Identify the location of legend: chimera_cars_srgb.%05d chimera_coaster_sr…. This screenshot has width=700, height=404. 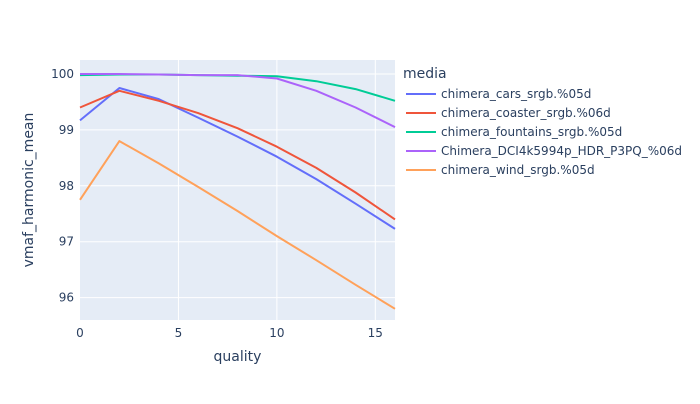
(544, 132).